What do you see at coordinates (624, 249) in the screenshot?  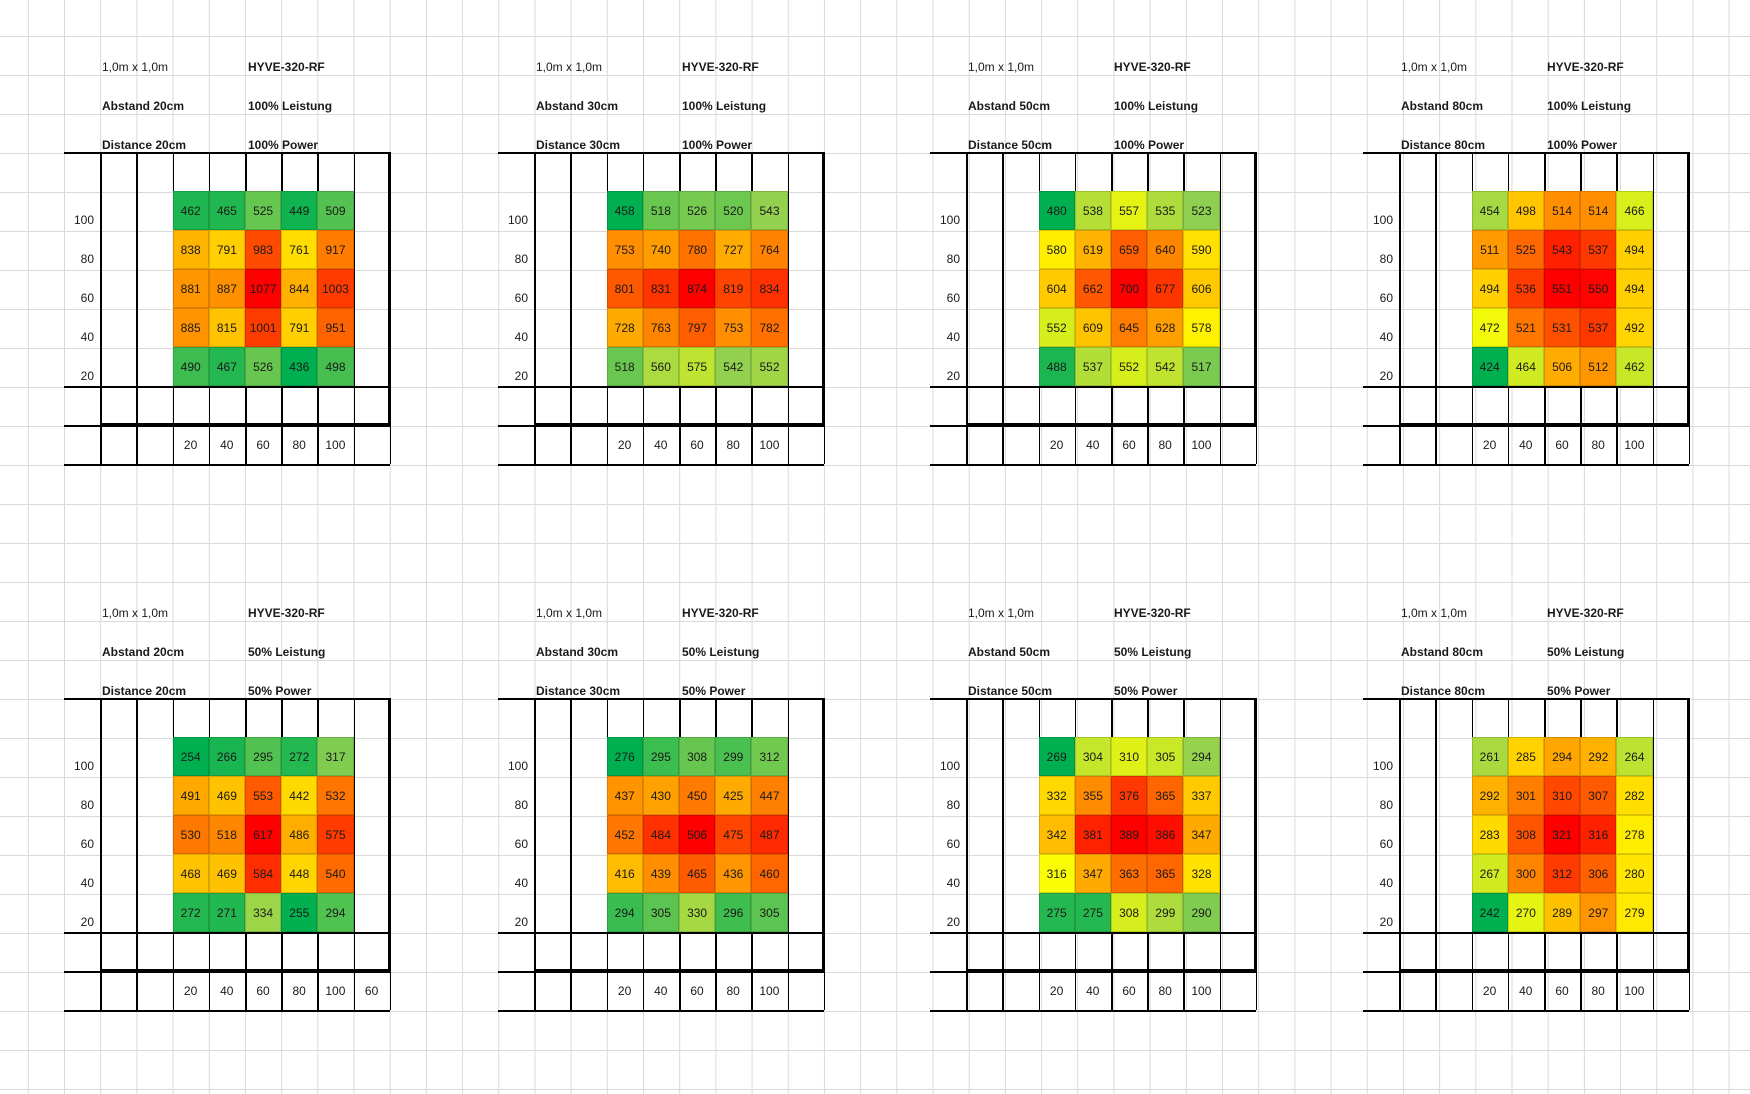 I see `heatmap-cell: 753` at bounding box center [624, 249].